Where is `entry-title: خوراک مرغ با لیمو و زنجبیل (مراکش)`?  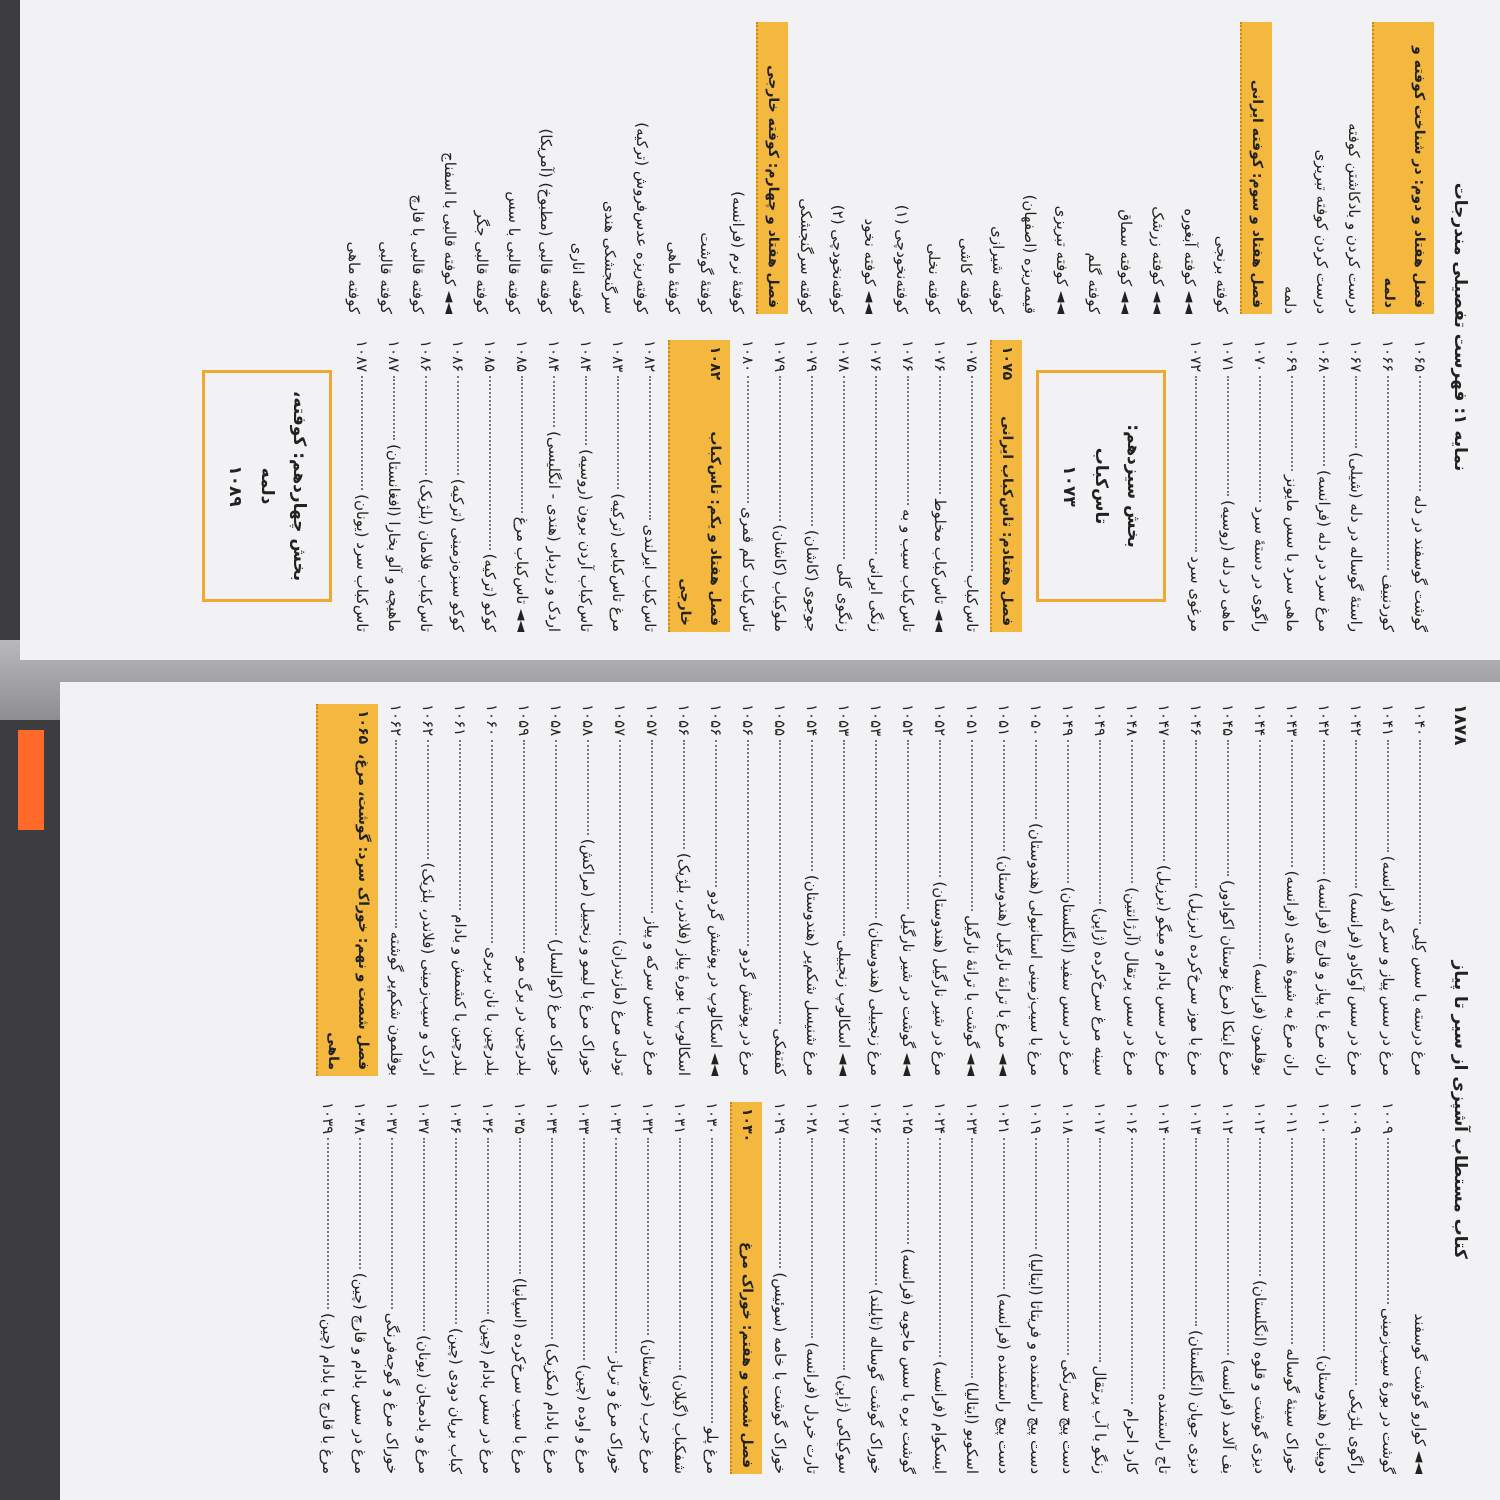
entry-title: خوراک مرغ با لیمو و زنجبیل (مراکش) is located at coordinates (588, 957).